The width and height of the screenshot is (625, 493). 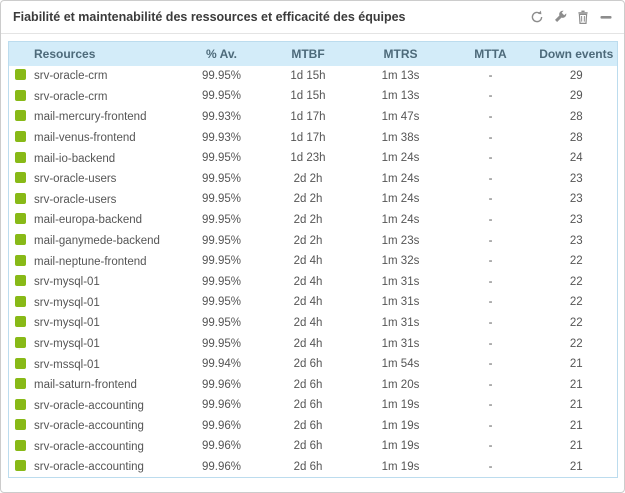 I want to click on column-header-resources: Resources, so click(x=95, y=53).